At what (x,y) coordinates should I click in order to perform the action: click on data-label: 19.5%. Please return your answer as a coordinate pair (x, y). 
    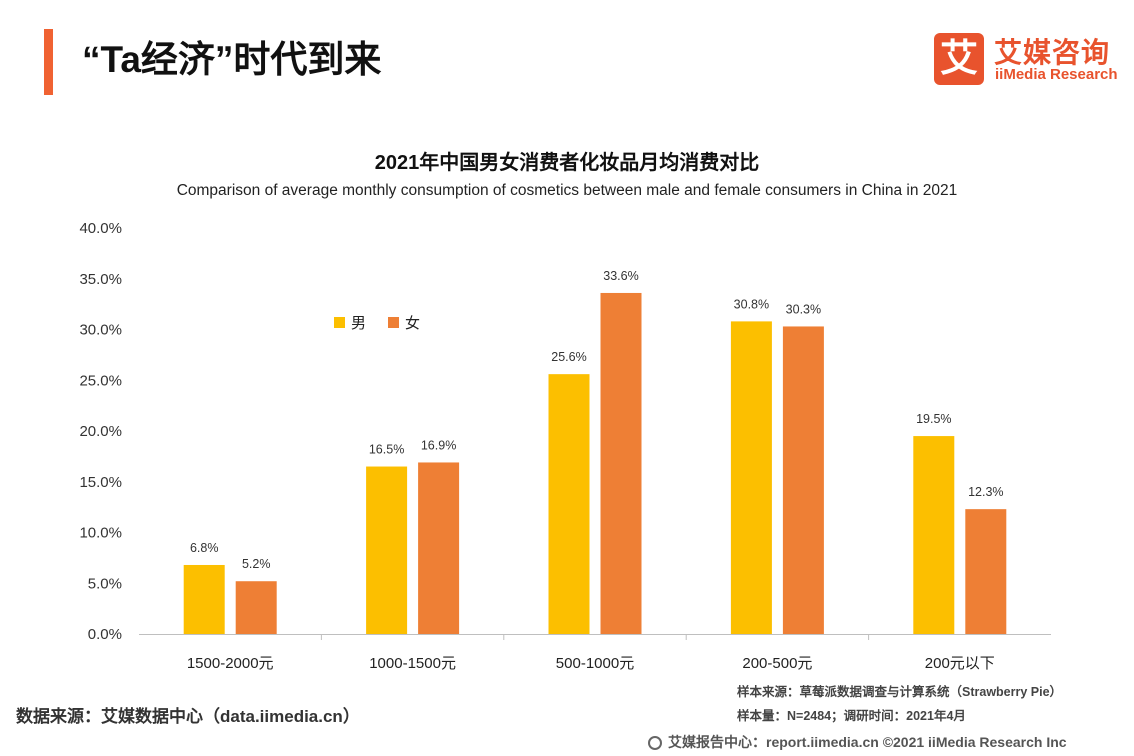
    Looking at the image, I should click on (933, 419).